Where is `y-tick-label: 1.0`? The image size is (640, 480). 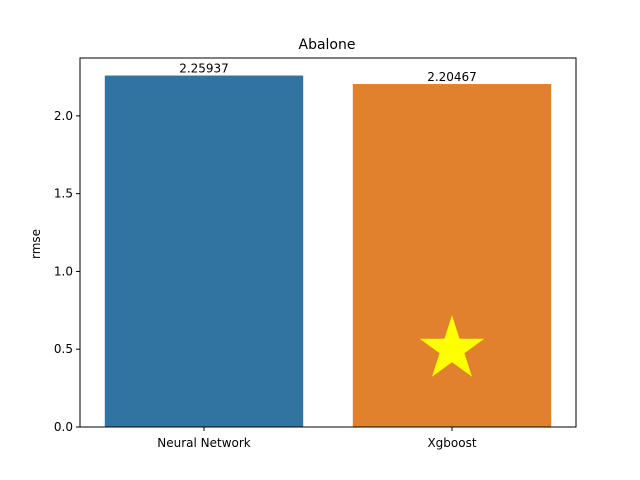
y-tick-label: 1.0 is located at coordinates (63, 271).